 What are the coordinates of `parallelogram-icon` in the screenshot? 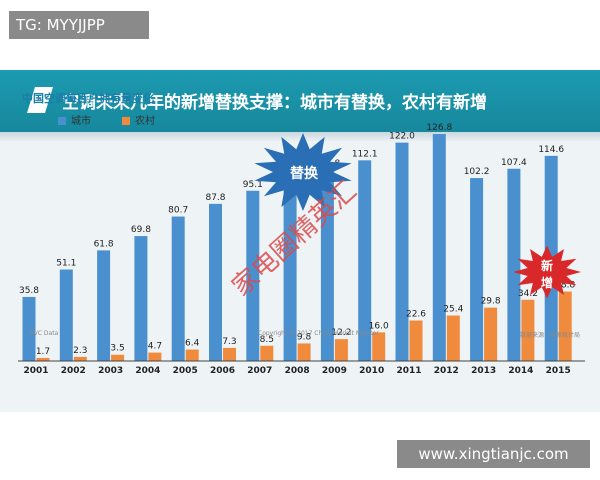 It's located at (40, 100).